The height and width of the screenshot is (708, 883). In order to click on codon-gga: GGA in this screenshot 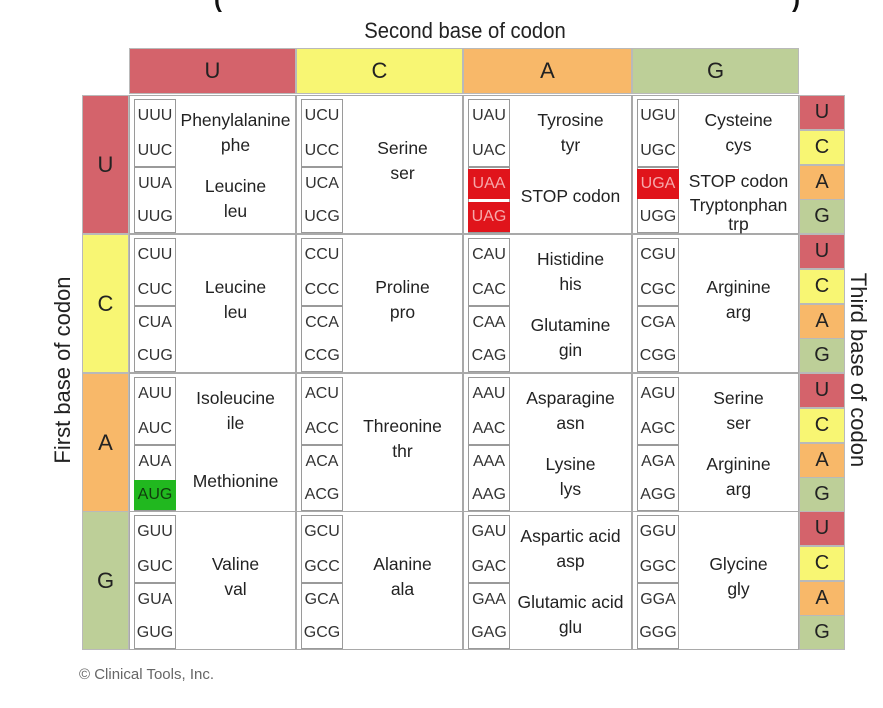, I will do `click(658, 599)`.